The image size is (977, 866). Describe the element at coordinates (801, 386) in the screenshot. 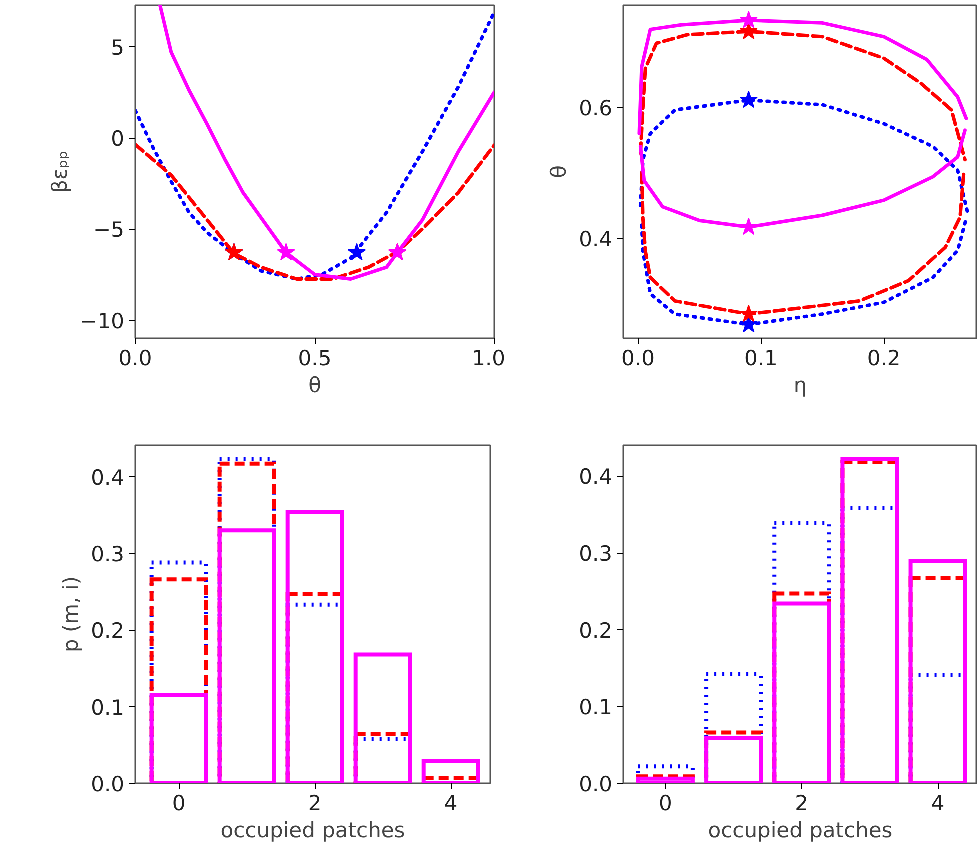

I see `x-axis-title: η` at that location.